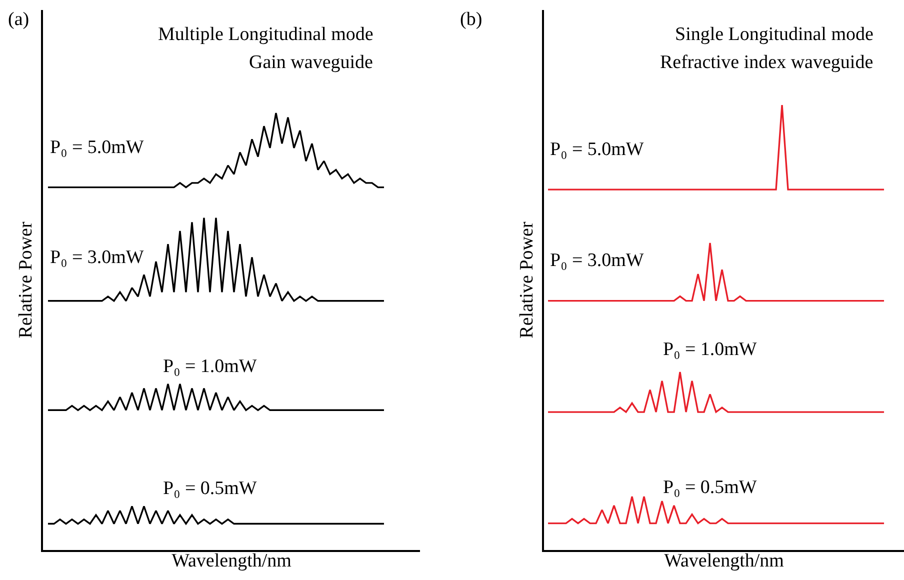 This screenshot has height=580, width=904. What do you see at coordinates (266, 34) in the screenshot?
I see `chart-title: Multiple Longitudinal mode` at bounding box center [266, 34].